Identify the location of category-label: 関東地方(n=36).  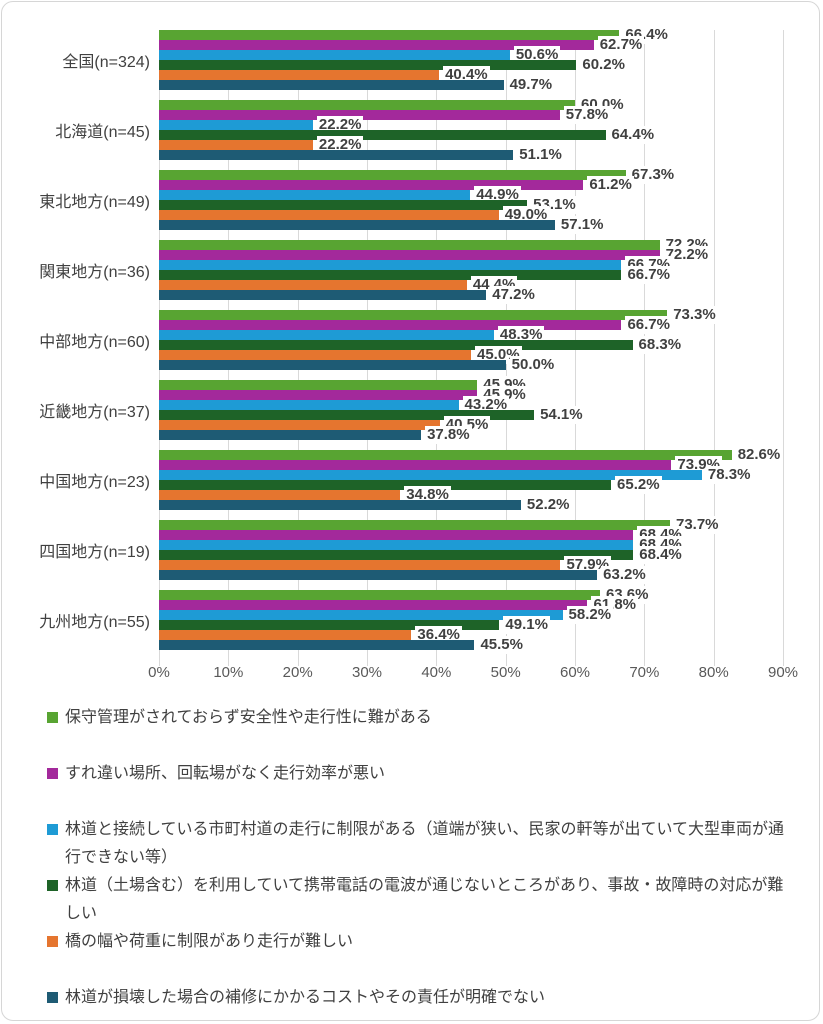
(94, 272).